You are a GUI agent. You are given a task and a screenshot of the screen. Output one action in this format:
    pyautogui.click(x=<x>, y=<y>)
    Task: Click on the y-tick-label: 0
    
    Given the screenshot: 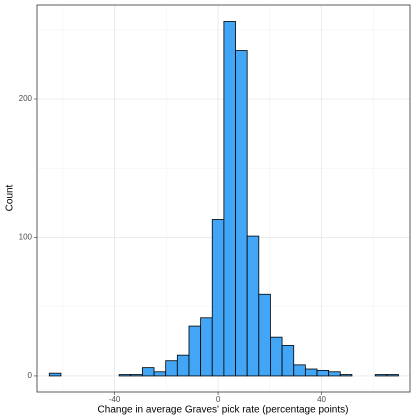 What is the action you would take?
    pyautogui.click(x=30, y=375)
    